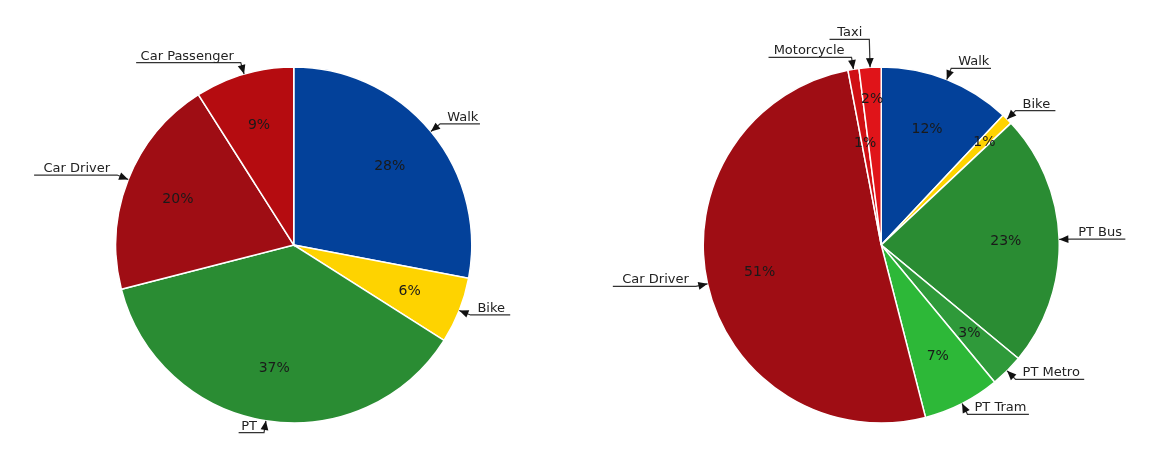  Describe the element at coordinates (187, 55) in the screenshot. I see `slice-label: Car Passenger` at that location.